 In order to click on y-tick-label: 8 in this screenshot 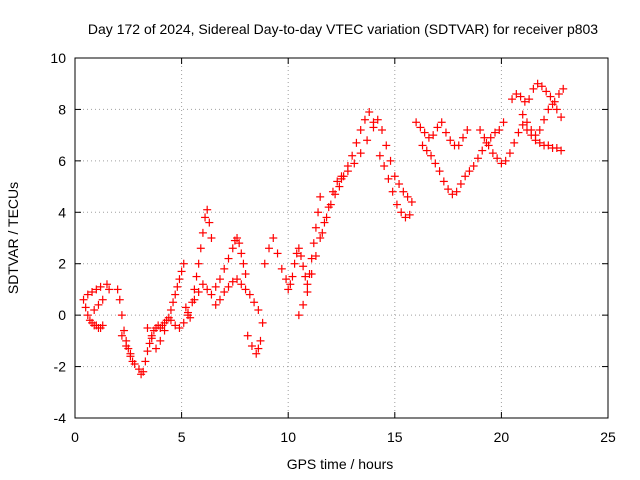, I will do `click(62, 109)`.